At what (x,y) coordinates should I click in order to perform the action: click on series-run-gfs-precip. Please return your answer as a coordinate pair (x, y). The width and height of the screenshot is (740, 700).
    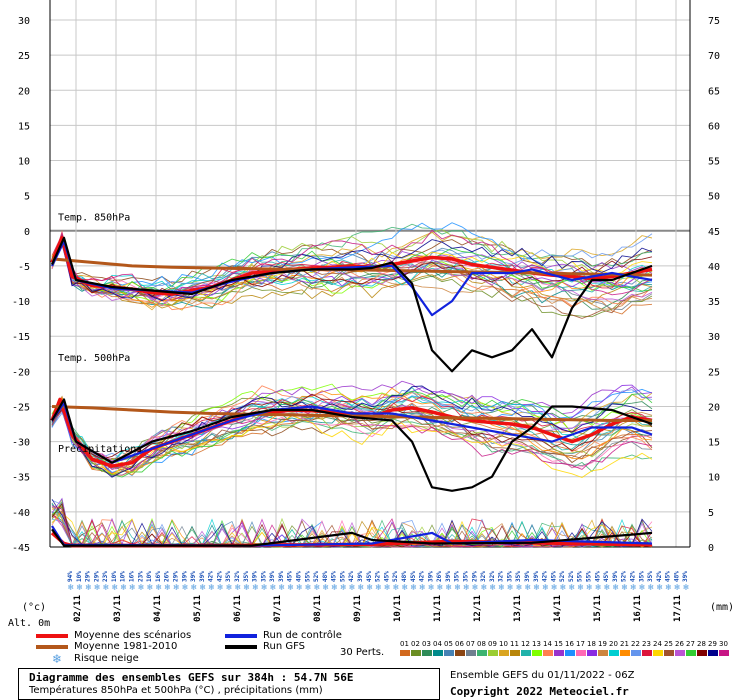
    Looking at the image, I should click on (352, 537).